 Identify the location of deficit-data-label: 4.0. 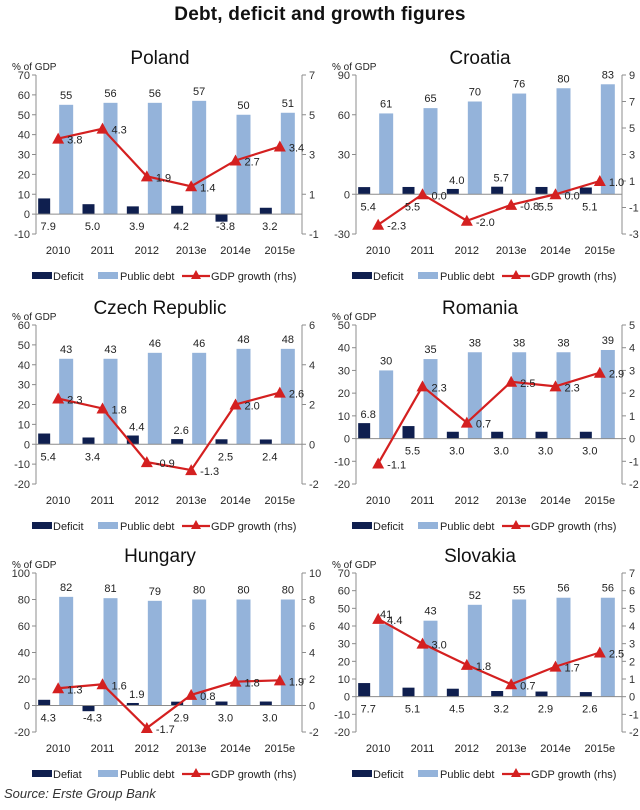
(456, 181).